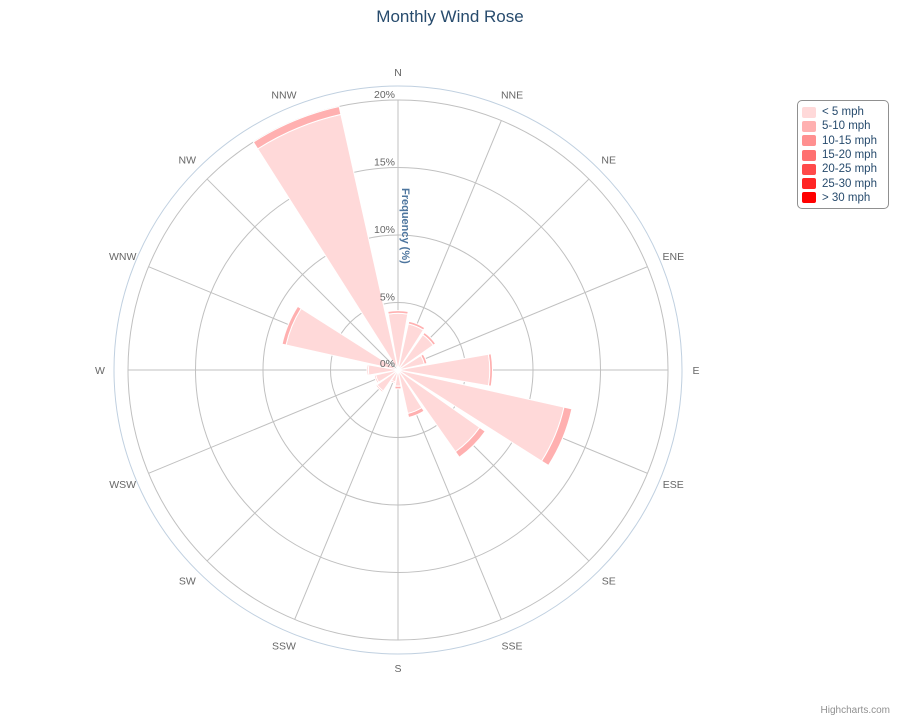 The width and height of the screenshot is (900, 720). Describe the element at coordinates (398, 387) in the screenshot. I see `bar-s` at that location.